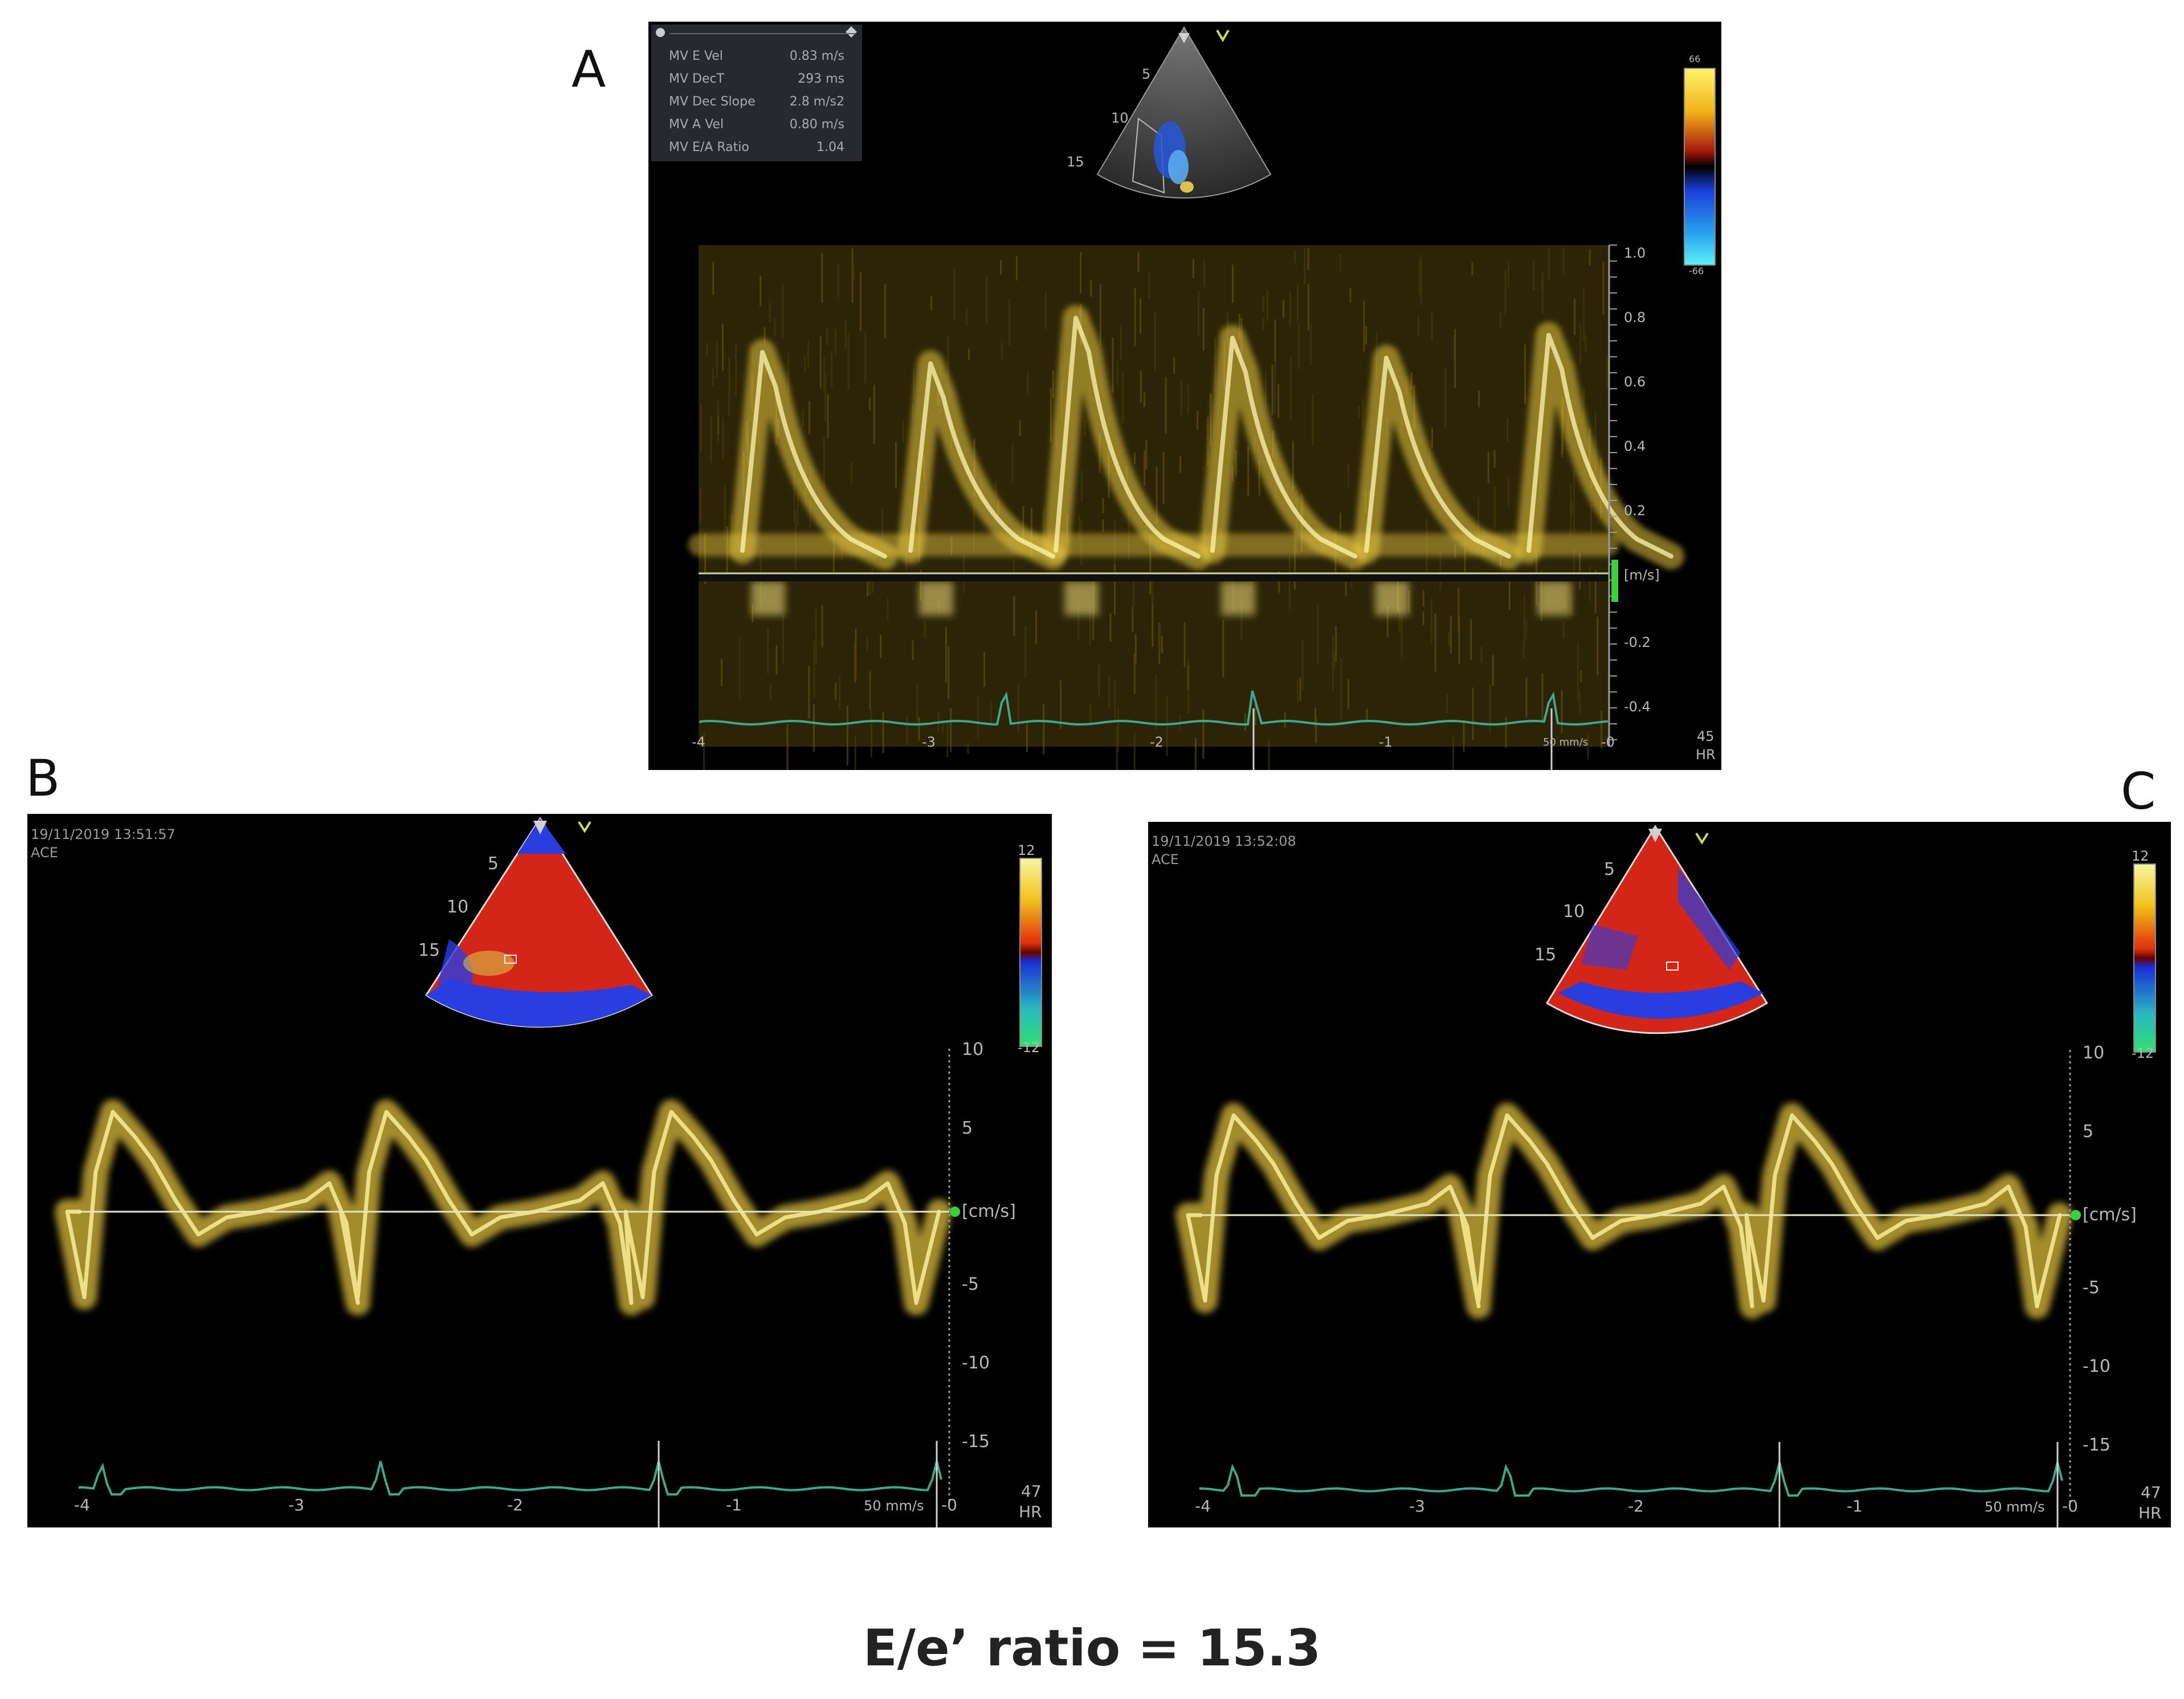 Image resolution: width=2184 pixels, height=1699 pixels. I want to click on y-tick-label: -10, so click(976, 1363).